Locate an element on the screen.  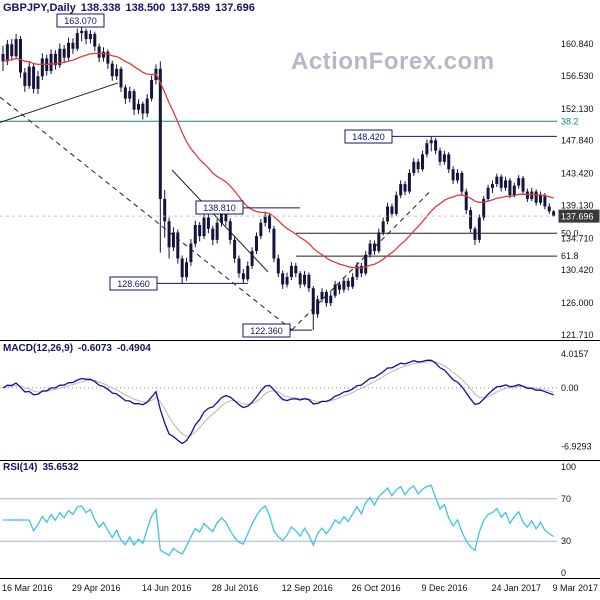
rsi-value: 35.6532 is located at coordinates (60, 467).